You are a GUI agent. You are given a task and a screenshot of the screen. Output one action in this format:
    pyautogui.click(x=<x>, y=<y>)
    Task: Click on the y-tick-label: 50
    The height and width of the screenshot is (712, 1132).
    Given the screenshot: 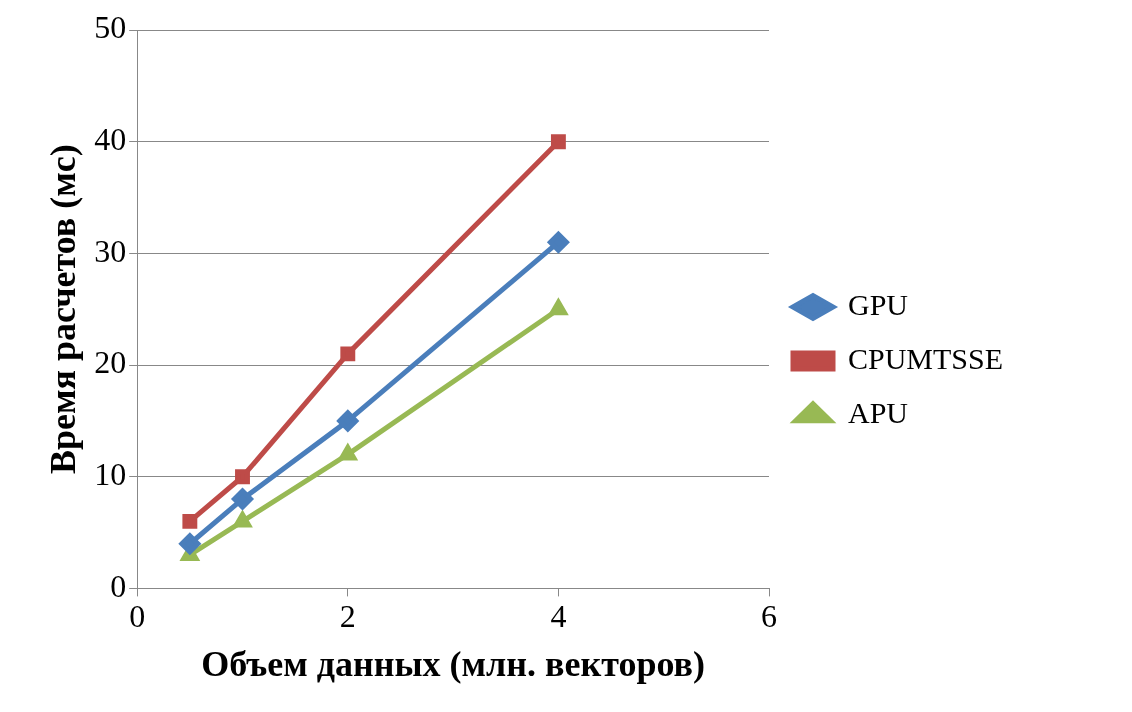 What is the action you would take?
    pyautogui.click(x=110, y=27)
    